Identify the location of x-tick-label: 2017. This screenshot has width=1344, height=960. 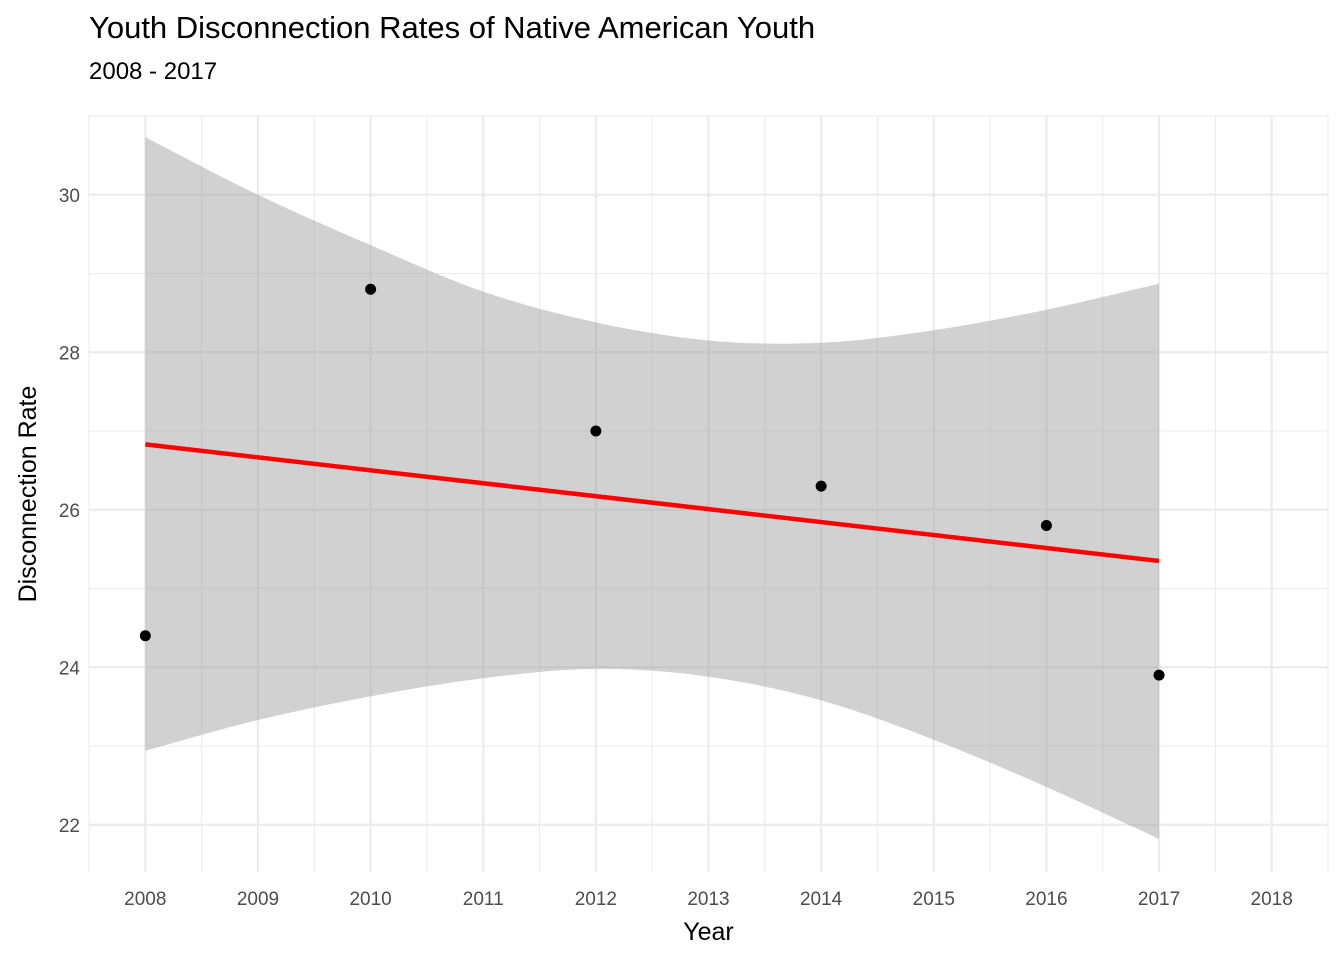
(1159, 899).